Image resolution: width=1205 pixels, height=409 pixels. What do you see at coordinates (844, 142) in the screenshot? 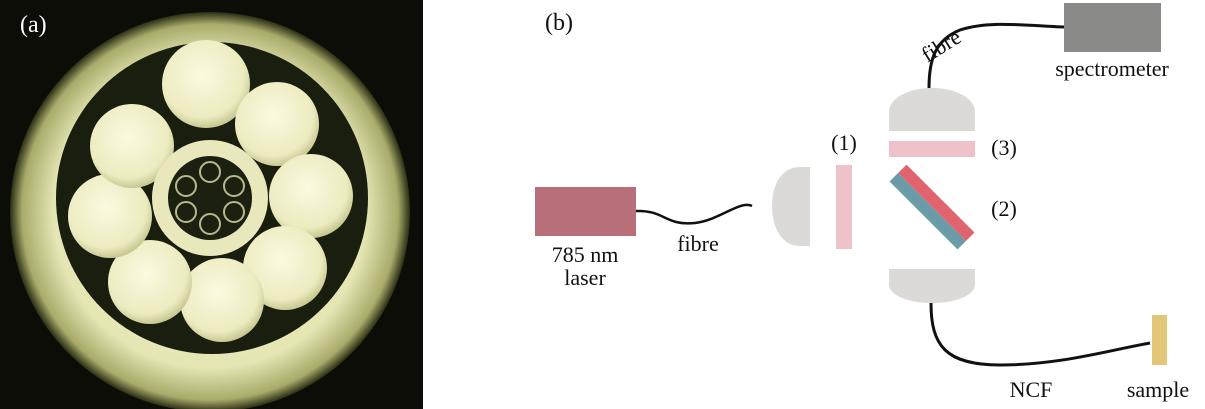
I see `filter-1-label: (1)` at bounding box center [844, 142].